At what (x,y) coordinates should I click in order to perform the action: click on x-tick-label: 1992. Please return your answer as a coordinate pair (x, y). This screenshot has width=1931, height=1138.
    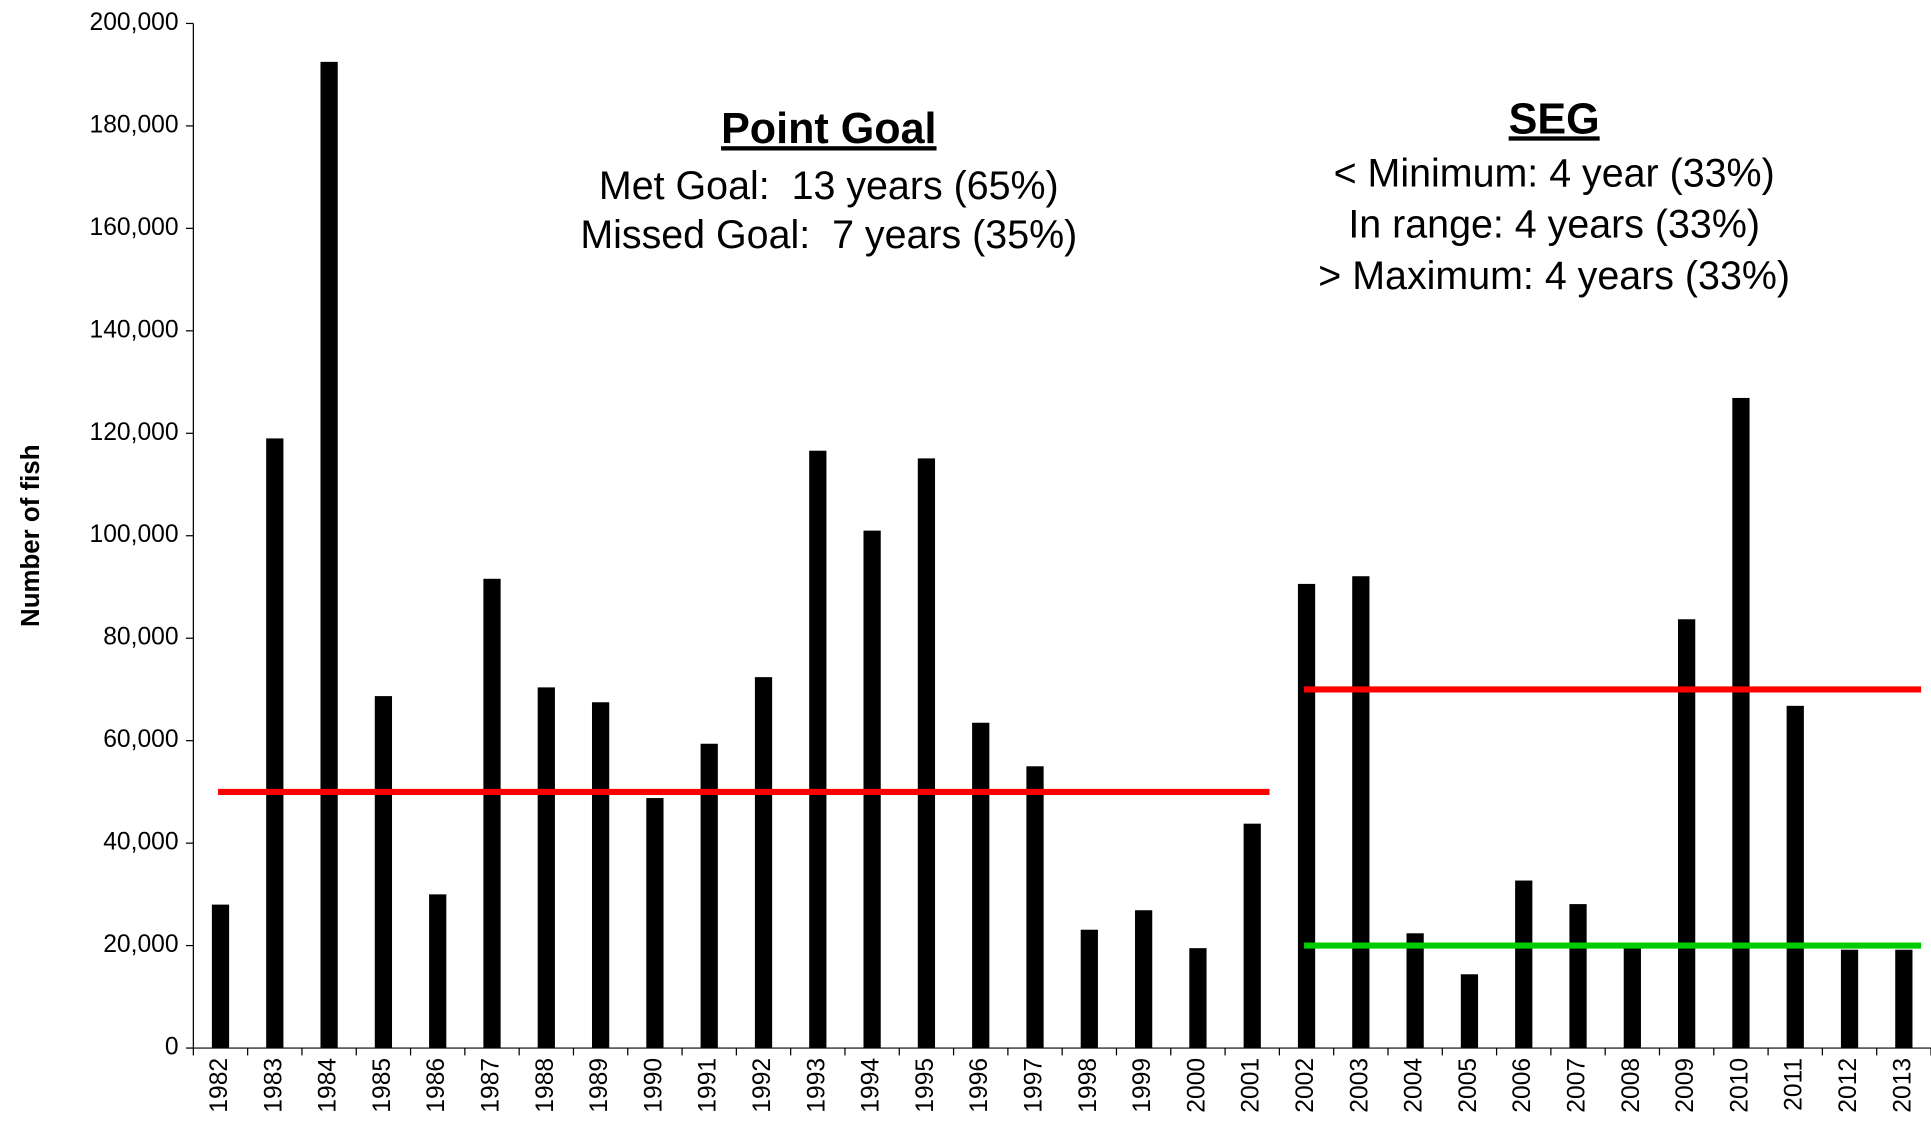
    Looking at the image, I should click on (762, 1085).